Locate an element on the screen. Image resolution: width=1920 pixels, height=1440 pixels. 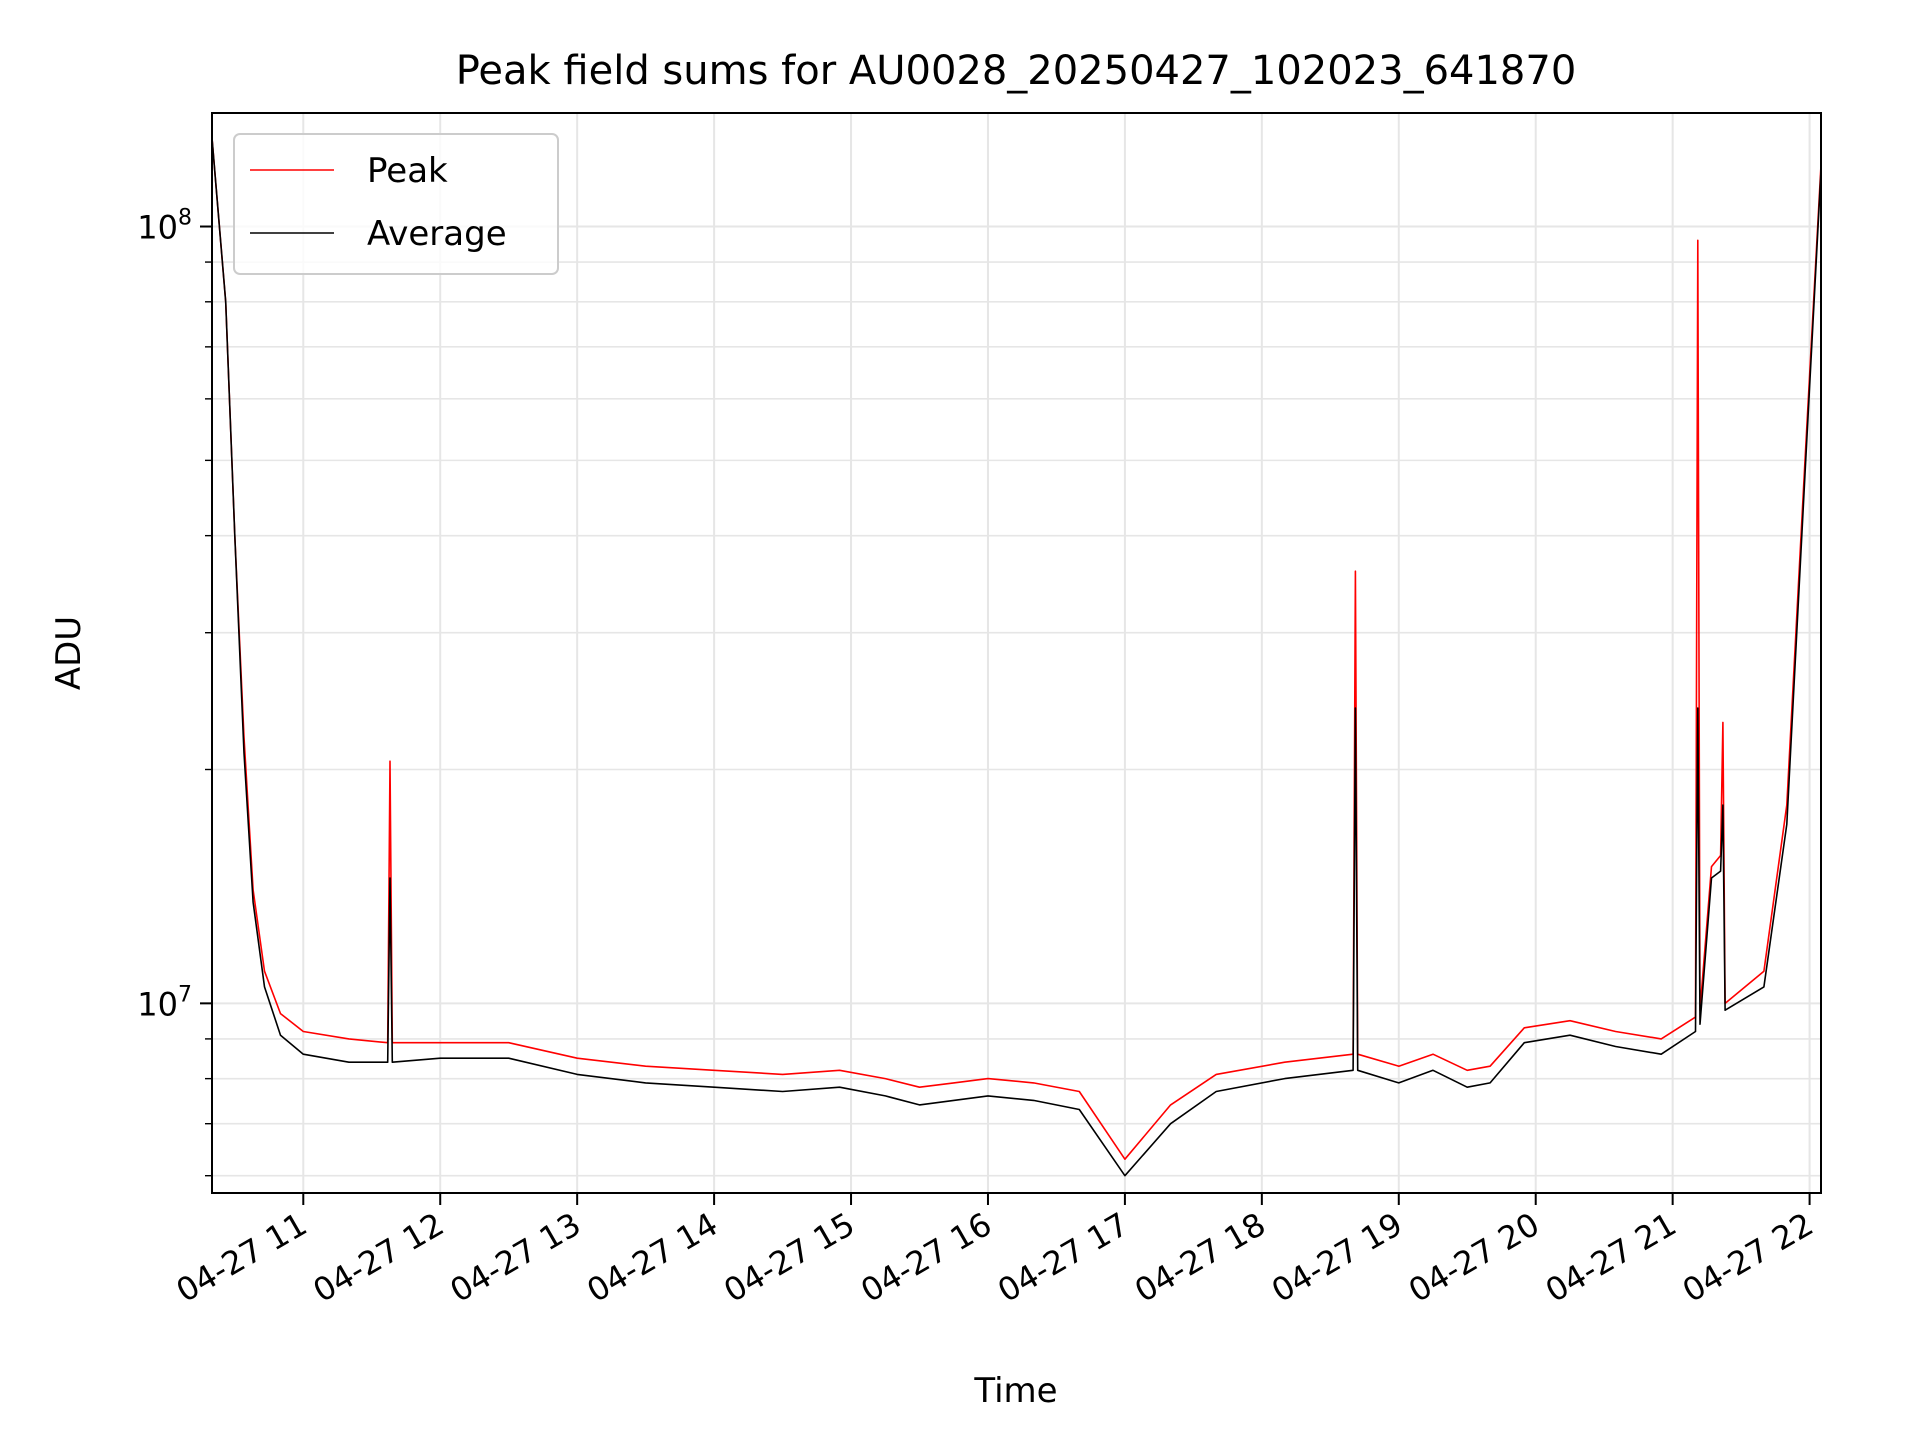
y-tick-label: 108 is located at coordinates (164, 226).